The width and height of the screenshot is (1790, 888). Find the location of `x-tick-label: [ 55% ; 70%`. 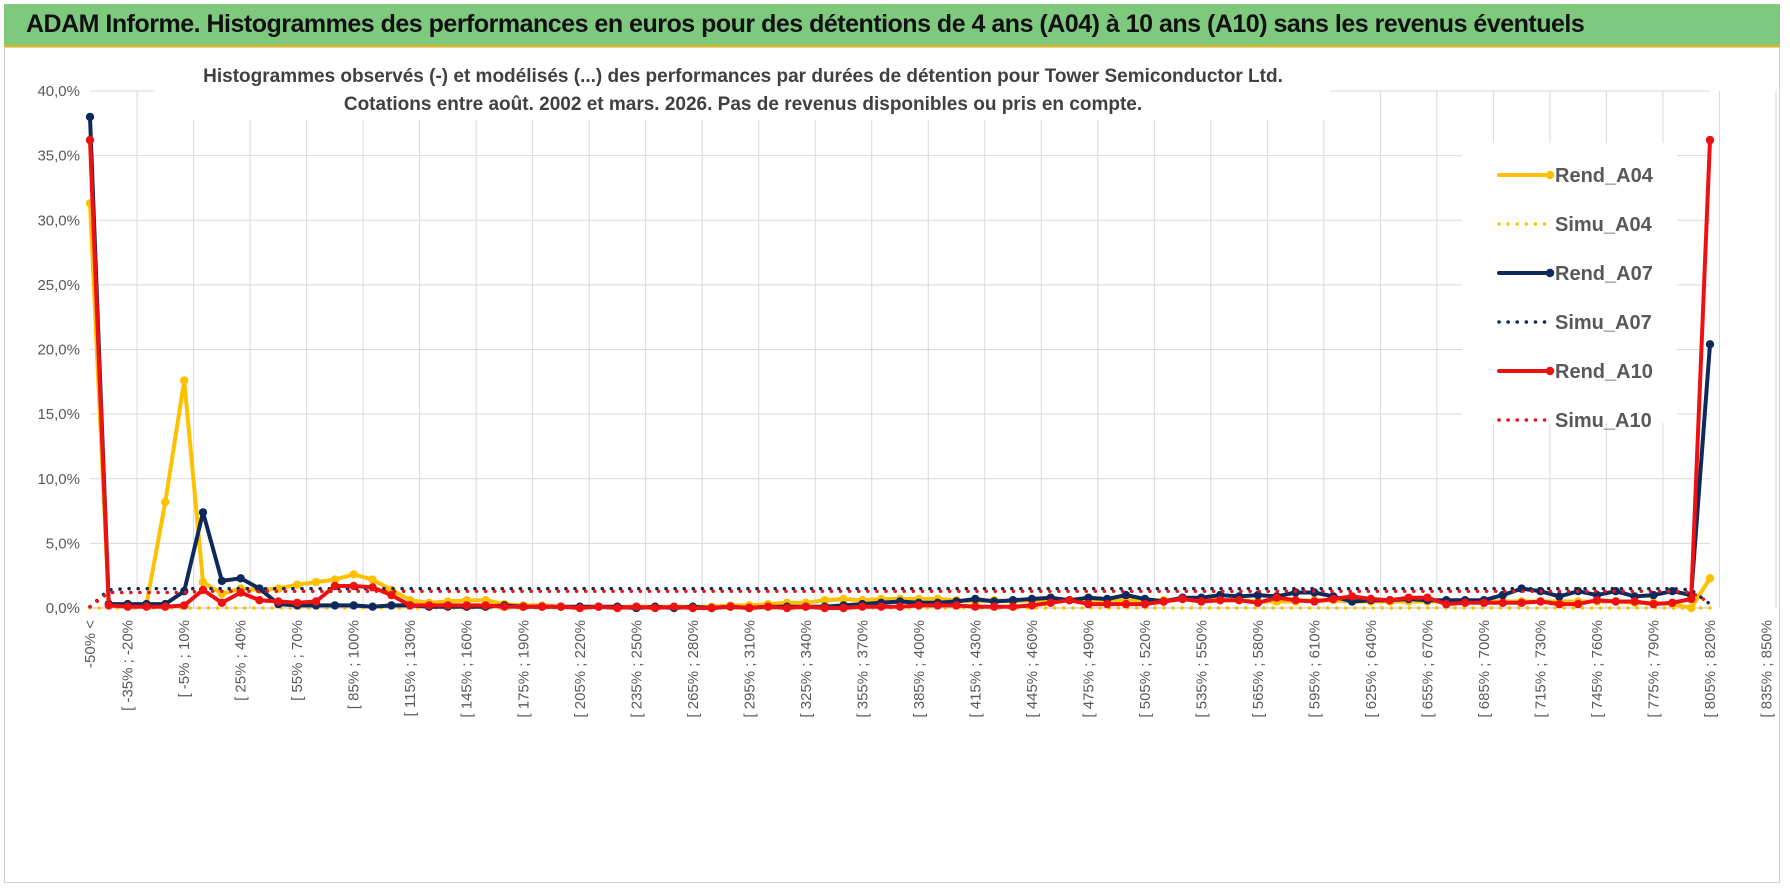

x-tick-label: [ 55% ; 70% is located at coordinates (297, 660).